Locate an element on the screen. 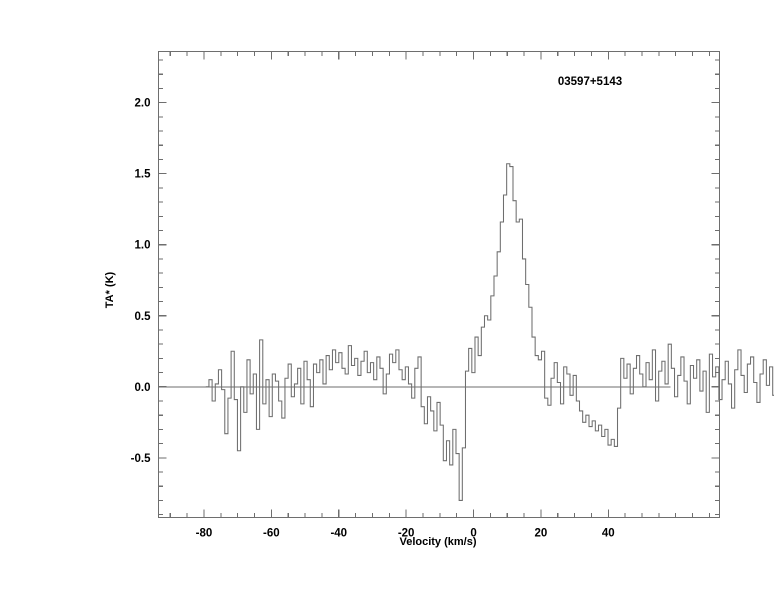 The width and height of the screenshot is (774, 612). y-axis-tick-labels: -0.5 0.0 0.5 1.0 1.5 2.0 is located at coordinates (141, 281).